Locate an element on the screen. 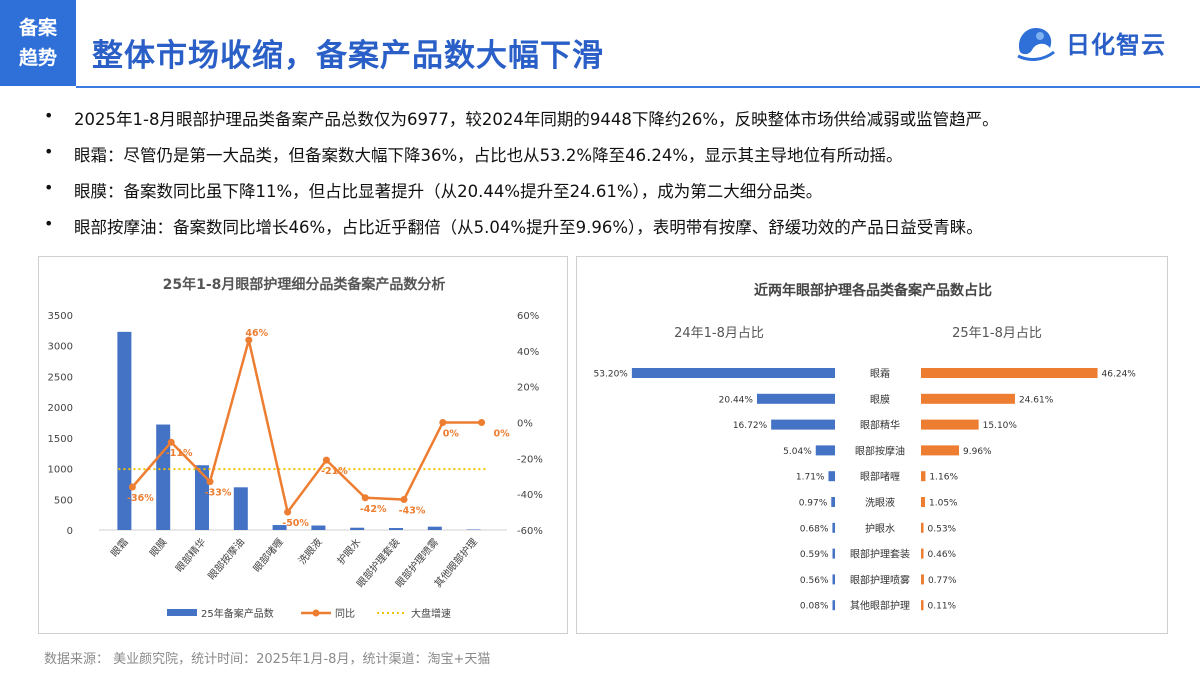  yoy-data-label: -33% is located at coordinates (218, 493).